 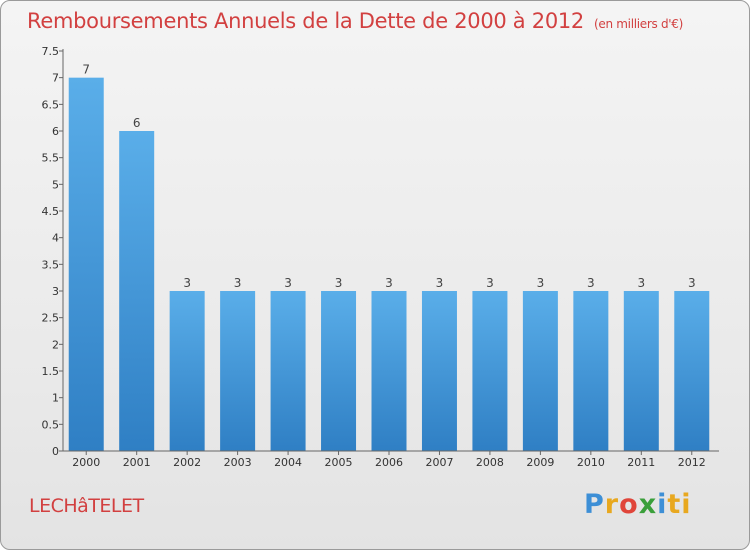 I want to click on bar-2010, so click(x=591, y=371).